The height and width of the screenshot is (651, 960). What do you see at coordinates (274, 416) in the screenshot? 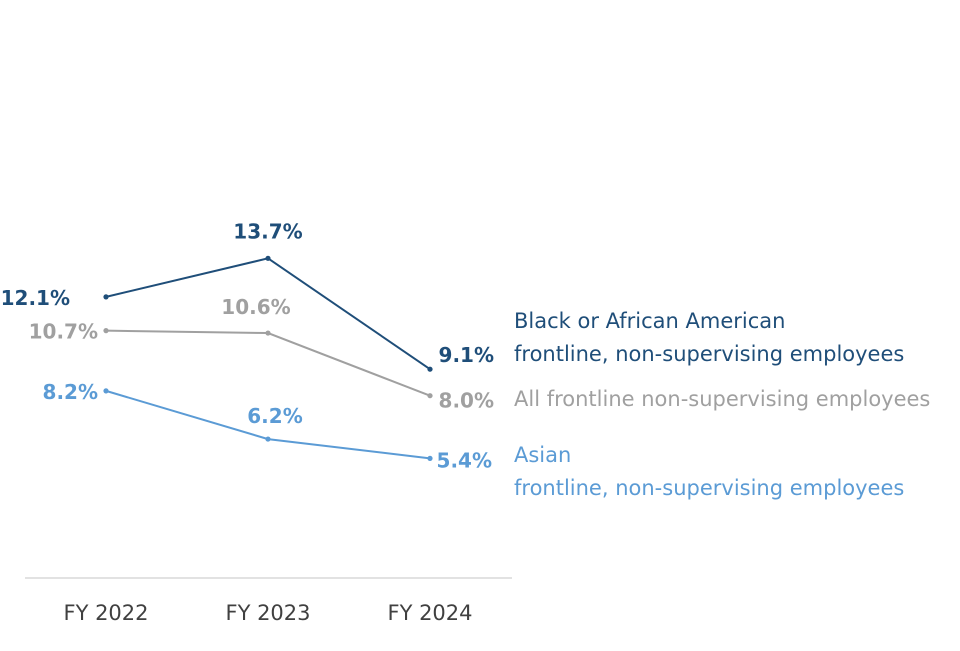
I see `data-label-asian-2: 6.2%` at bounding box center [274, 416].